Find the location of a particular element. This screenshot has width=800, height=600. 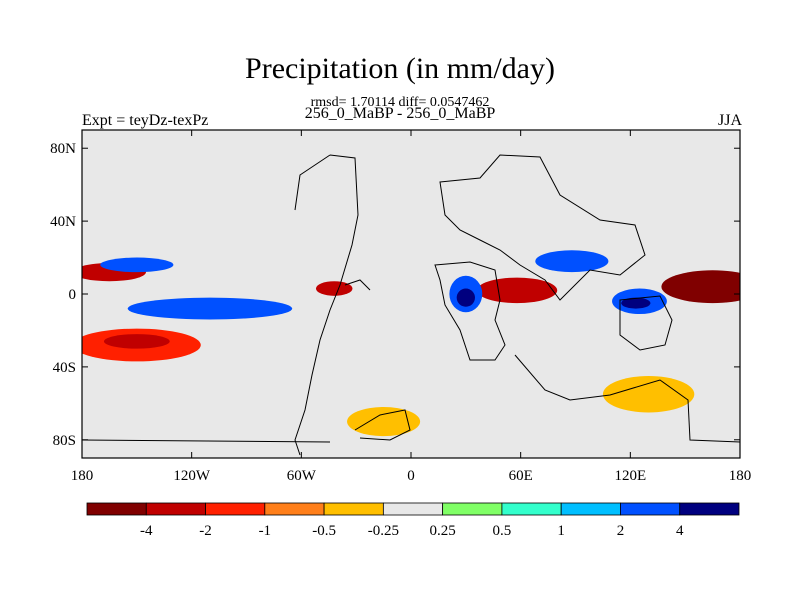

colorbar-label: -4 is located at coordinates (146, 531).